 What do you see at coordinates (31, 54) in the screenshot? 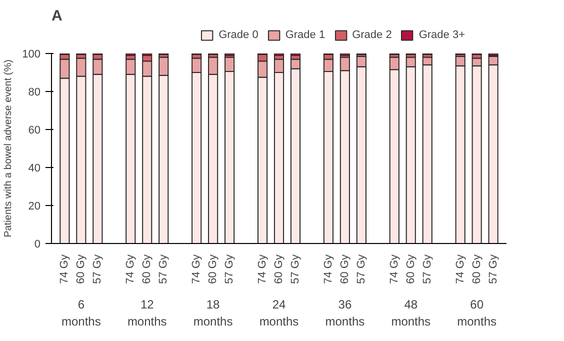
I see `y-tick-label: 100` at bounding box center [31, 54].